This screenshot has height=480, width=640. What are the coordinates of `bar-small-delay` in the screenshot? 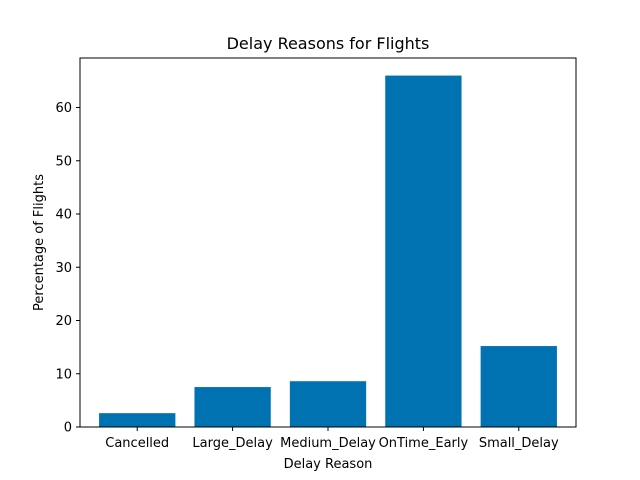 It's located at (518, 386).